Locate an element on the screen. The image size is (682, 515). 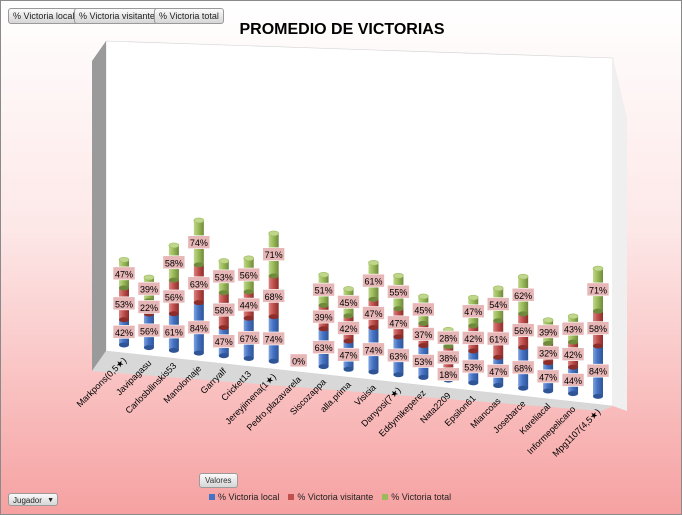
legend-swatch-local is located at coordinates (212, 497).